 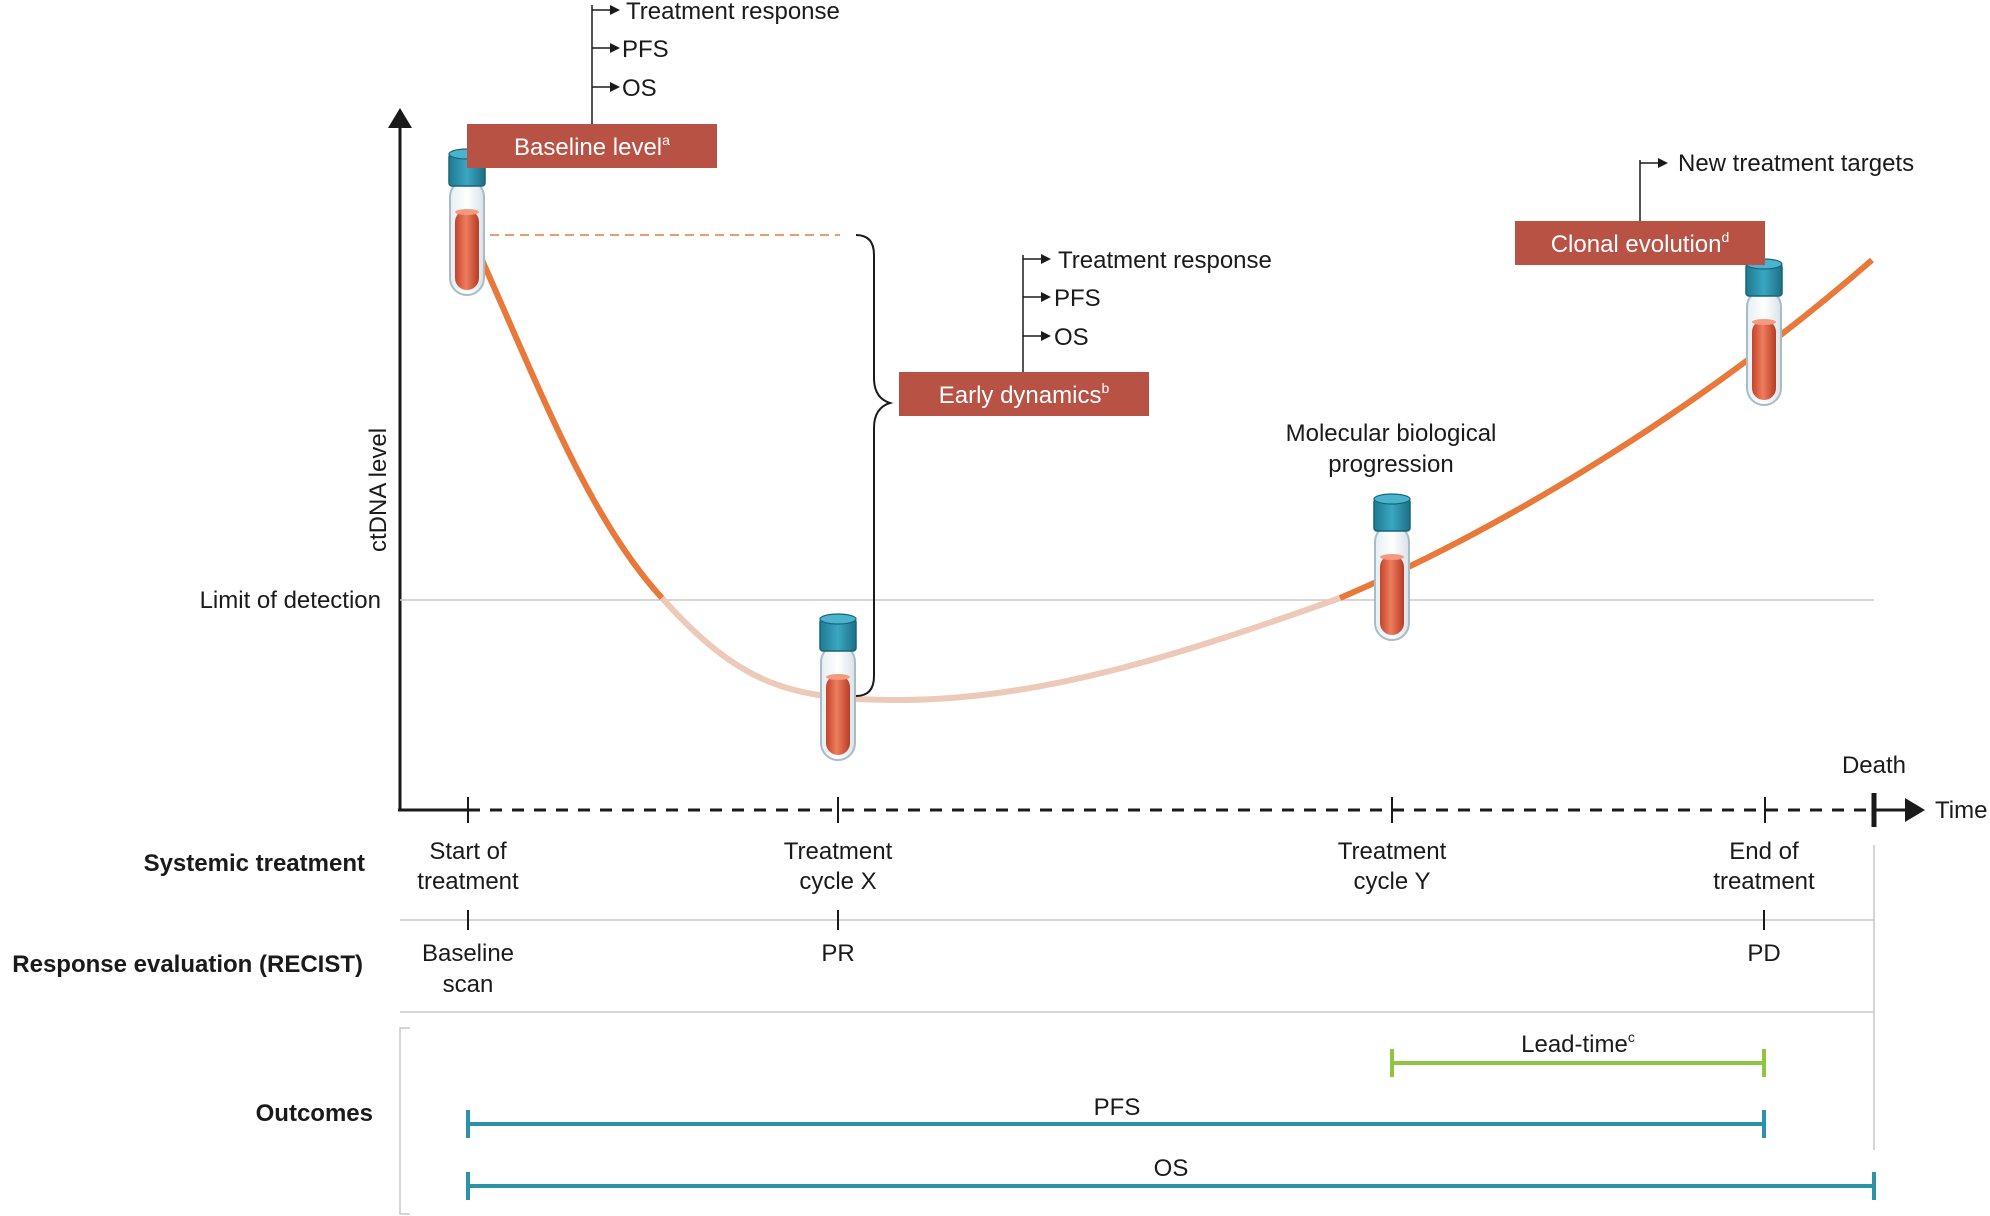 I want to click on death-label: Death, so click(x=1874, y=765).